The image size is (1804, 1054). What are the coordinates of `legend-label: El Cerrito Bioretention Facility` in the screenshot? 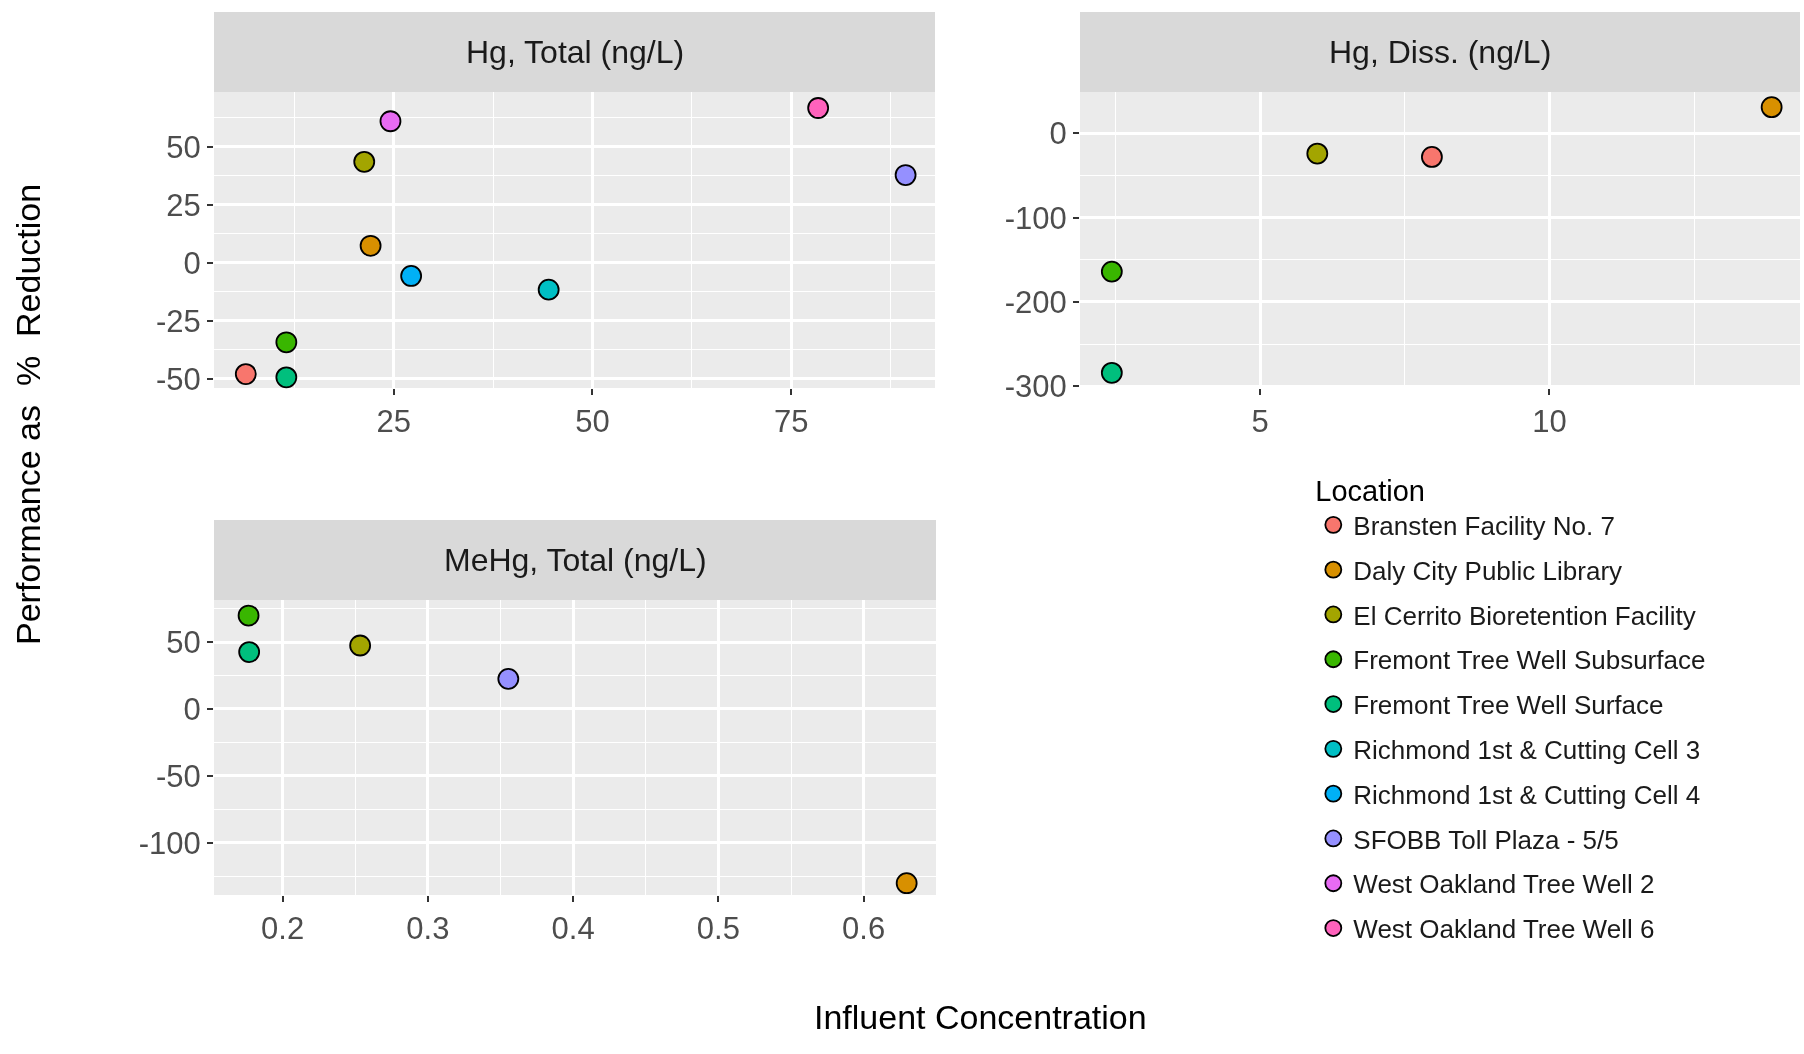 It's located at (1524, 615).